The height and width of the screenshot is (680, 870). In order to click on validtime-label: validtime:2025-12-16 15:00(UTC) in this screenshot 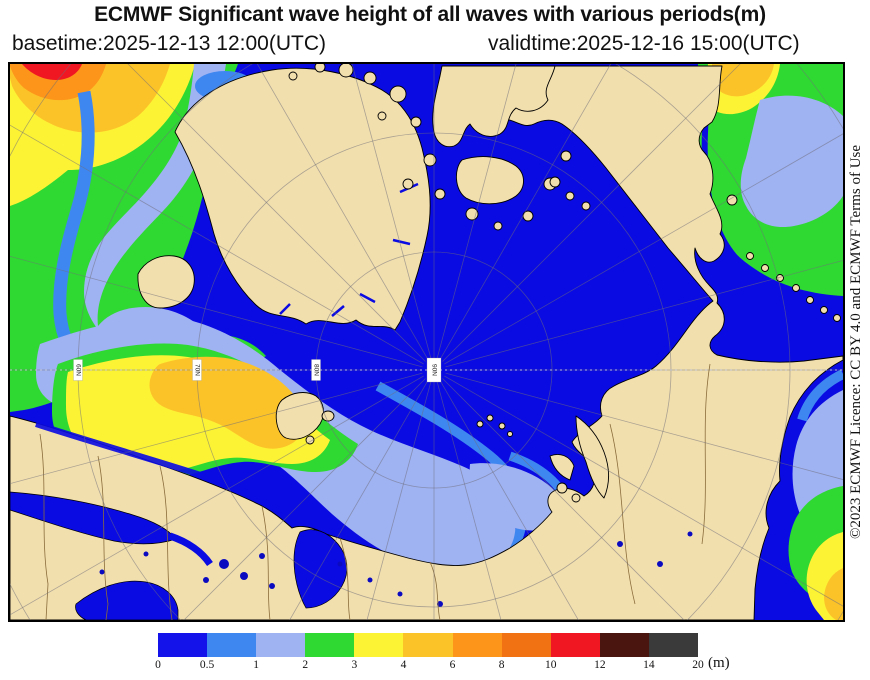, I will do `click(644, 43)`.